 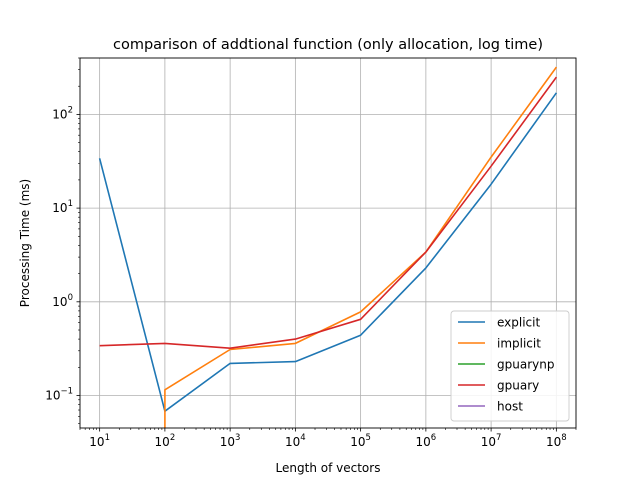 What do you see at coordinates (518, 386) in the screenshot?
I see `legend-label-gpuary: gpuary` at bounding box center [518, 386].